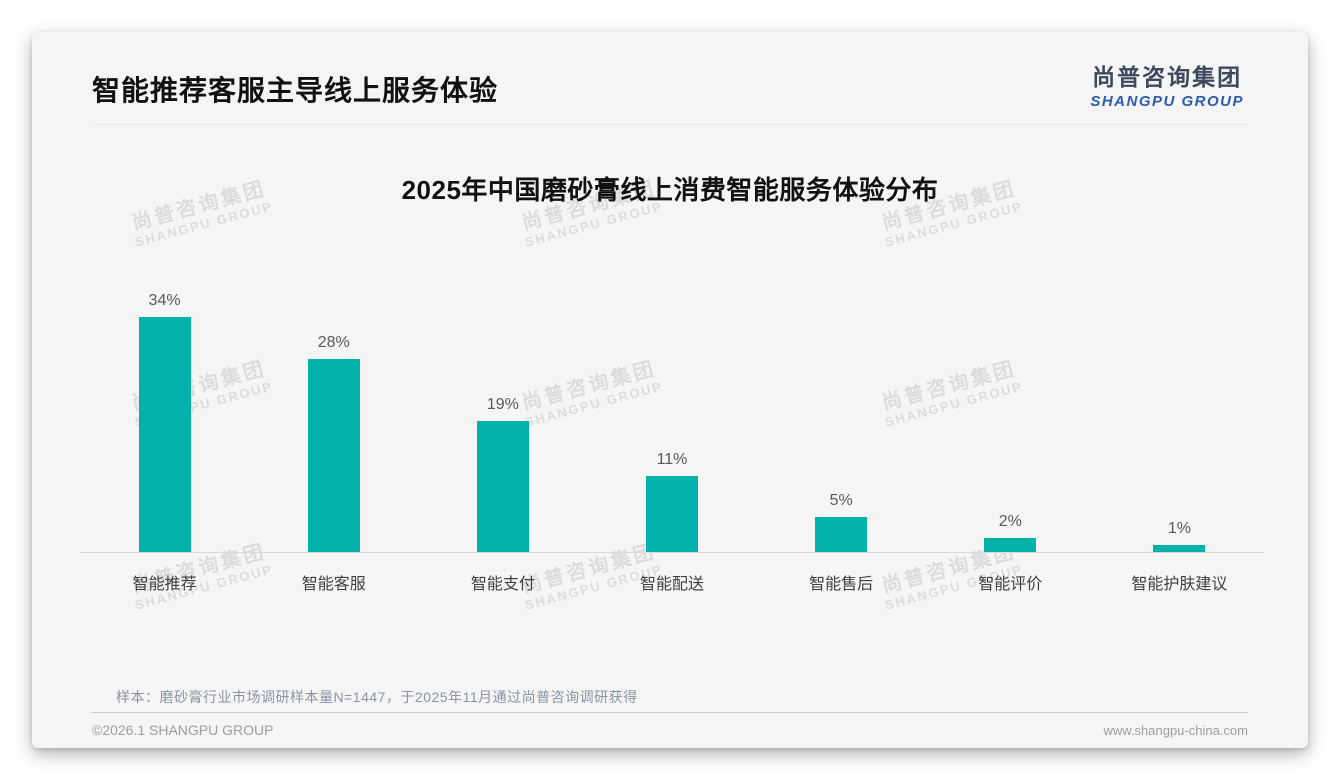 The width and height of the screenshot is (1340, 780). Describe the element at coordinates (1167, 77) in the screenshot. I see `logo-chinese-text: 尚普咨询集团` at that location.